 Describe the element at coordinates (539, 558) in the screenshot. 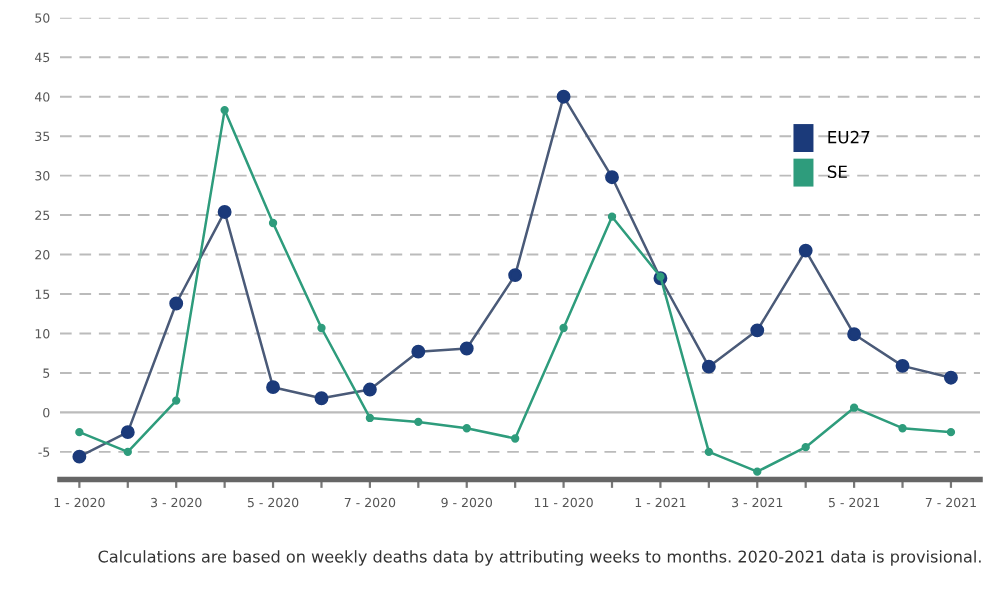

I see `text: Calculations are based on weekly deaths data by attributing weeks to months. 2020-2021 data is provisional.` at that location.